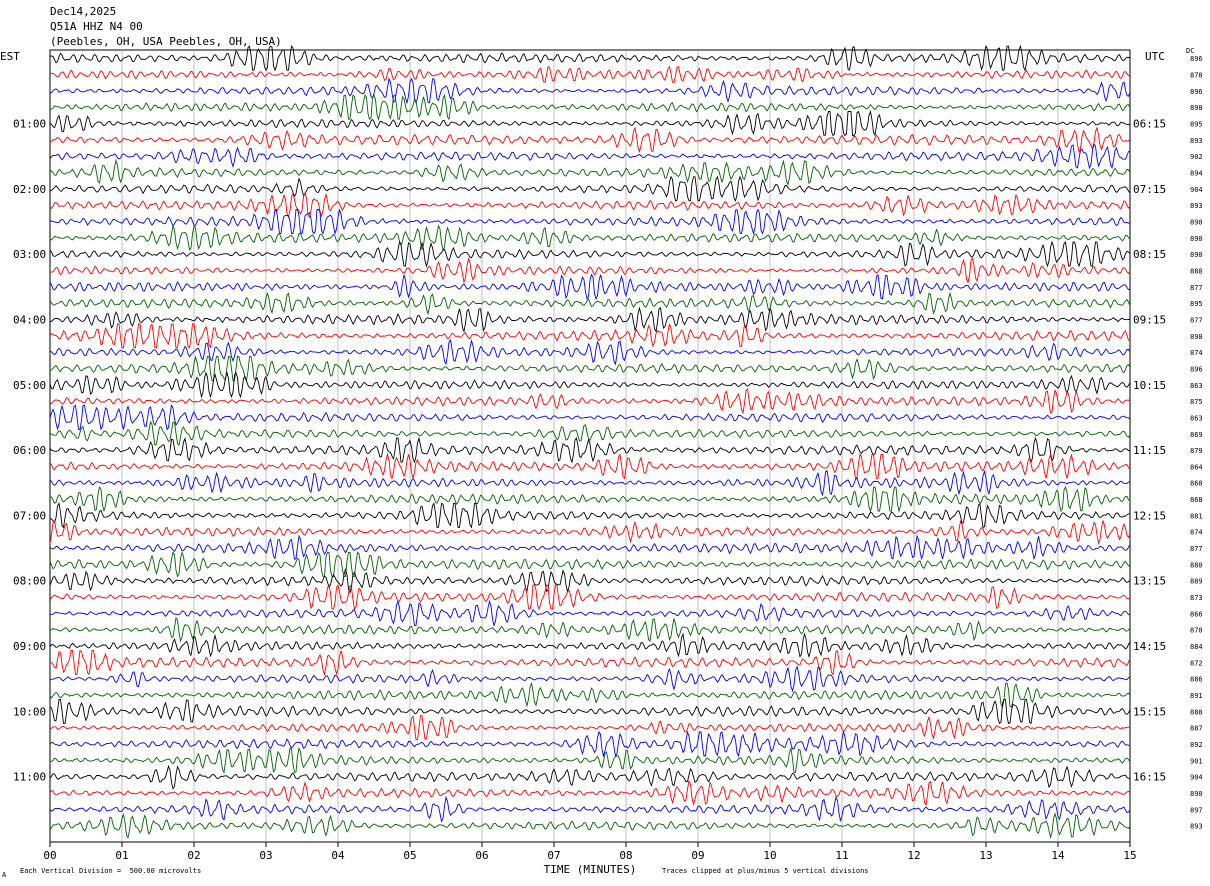 This screenshot has height=886, width=1210. Describe the element at coordinates (338, 855) in the screenshot. I see `x-tick-label: 04` at that location.